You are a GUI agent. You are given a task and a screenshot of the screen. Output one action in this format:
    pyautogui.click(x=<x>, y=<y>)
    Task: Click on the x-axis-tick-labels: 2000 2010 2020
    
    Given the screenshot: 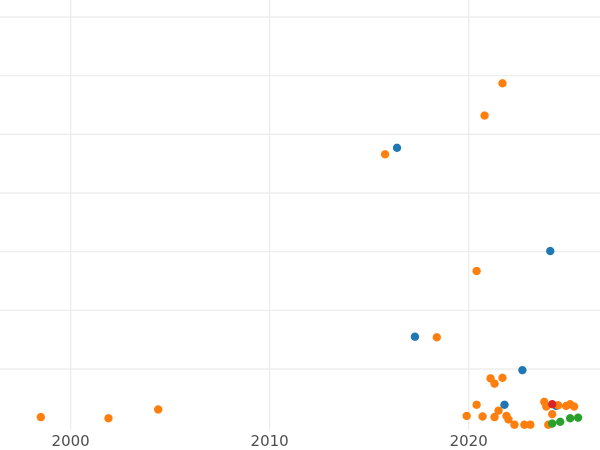 What is the action you would take?
    pyautogui.click(x=270, y=441)
    